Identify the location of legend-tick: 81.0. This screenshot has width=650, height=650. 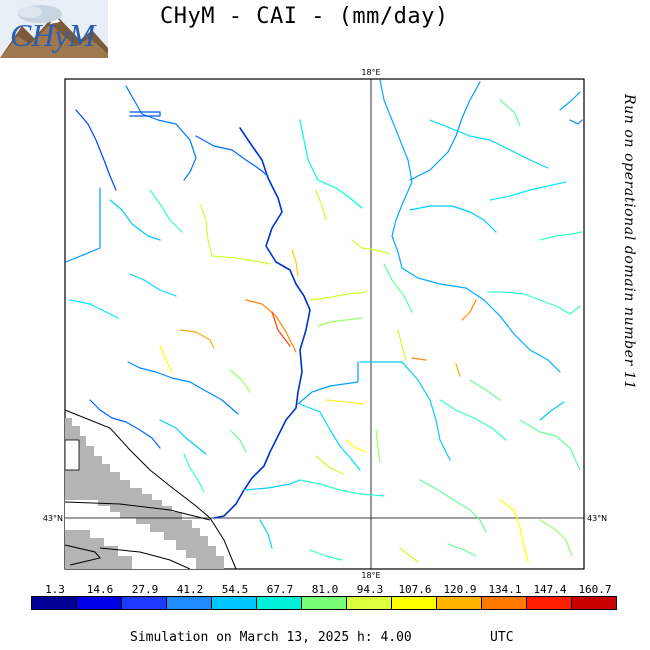
(325, 589).